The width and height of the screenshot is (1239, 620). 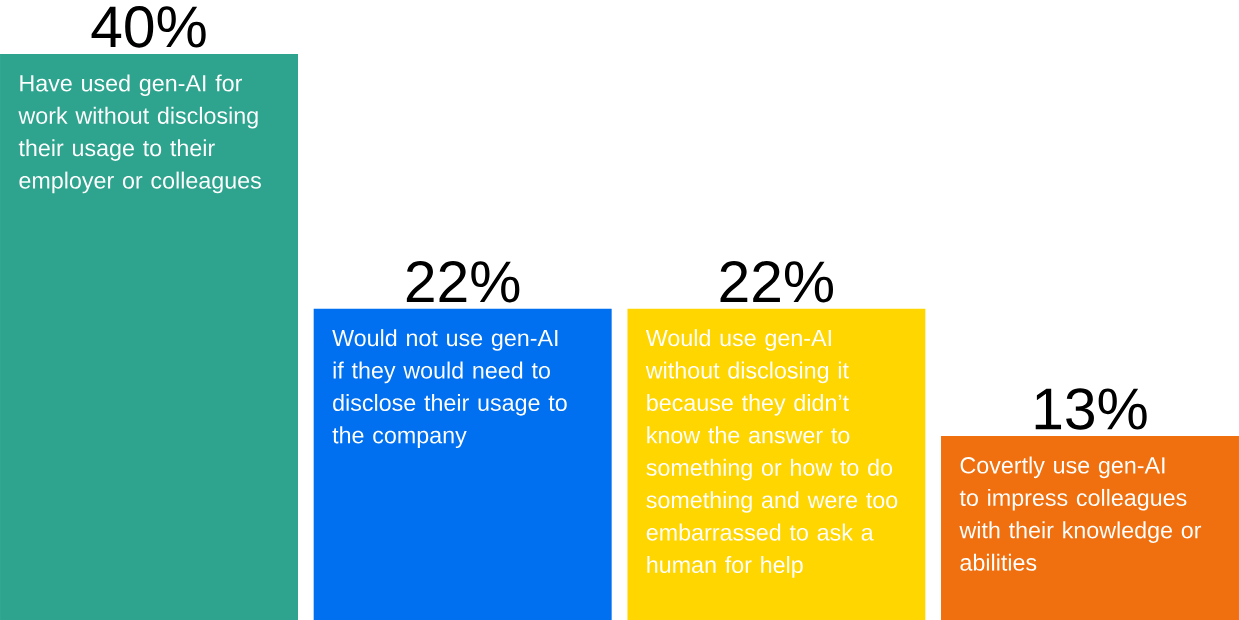 What do you see at coordinates (449, 389) in the screenshot?
I see `x-tick-label: Would not use gen-AI if they would need to disclose their usage to the company` at bounding box center [449, 389].